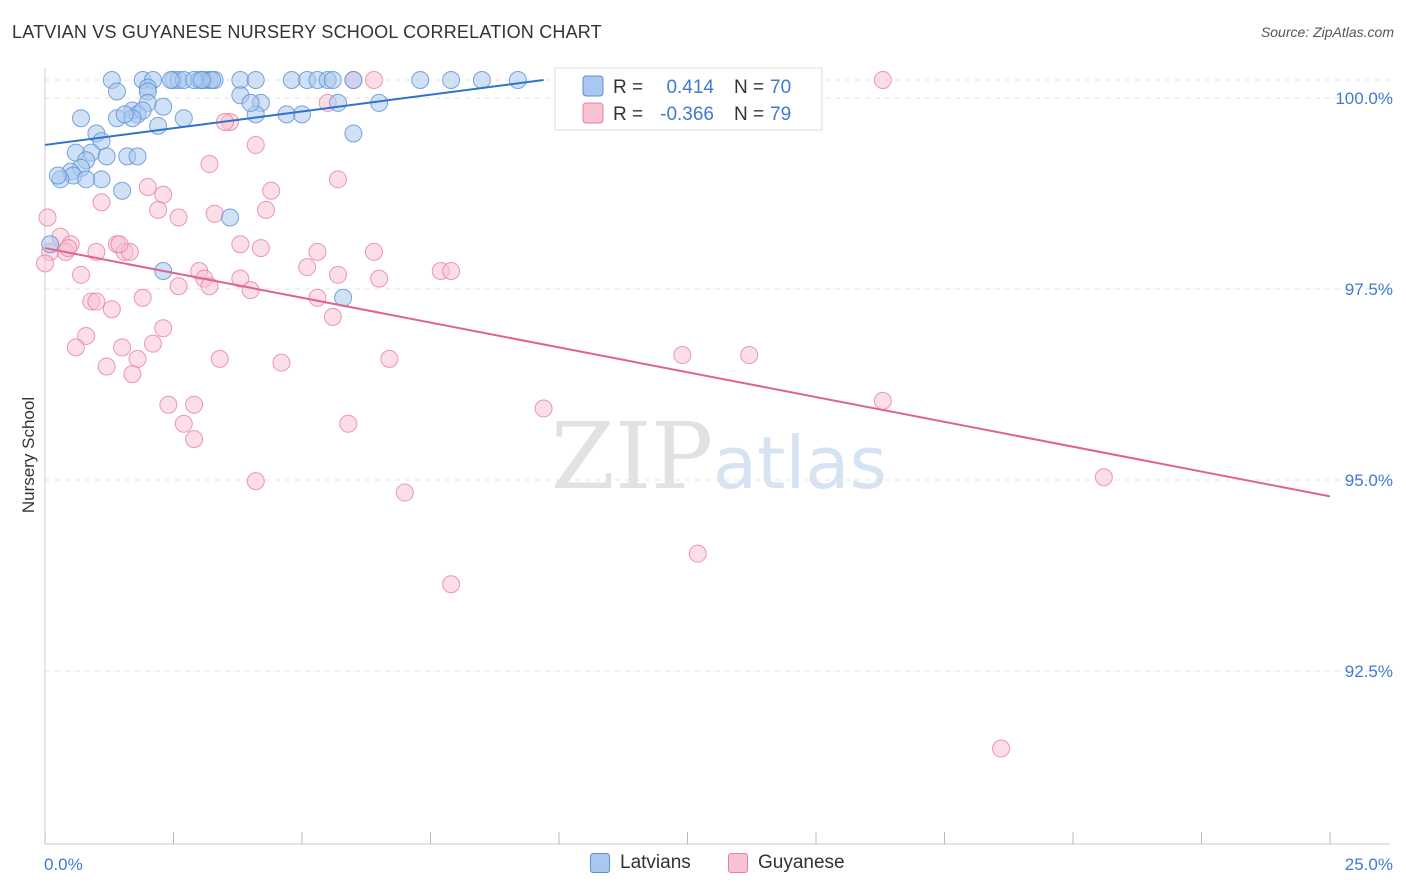 The image size is (1406, 892). Describe the element at coordinates (28, 455) in the screenshot. I see `y-axis-label: Nursery School` at that location.